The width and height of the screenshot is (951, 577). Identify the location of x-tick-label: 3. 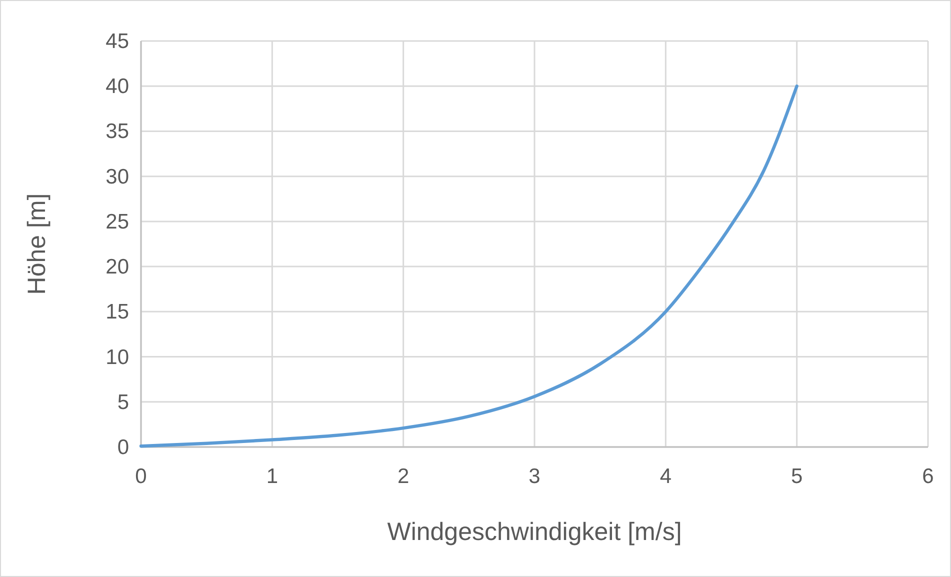
(534, 476).